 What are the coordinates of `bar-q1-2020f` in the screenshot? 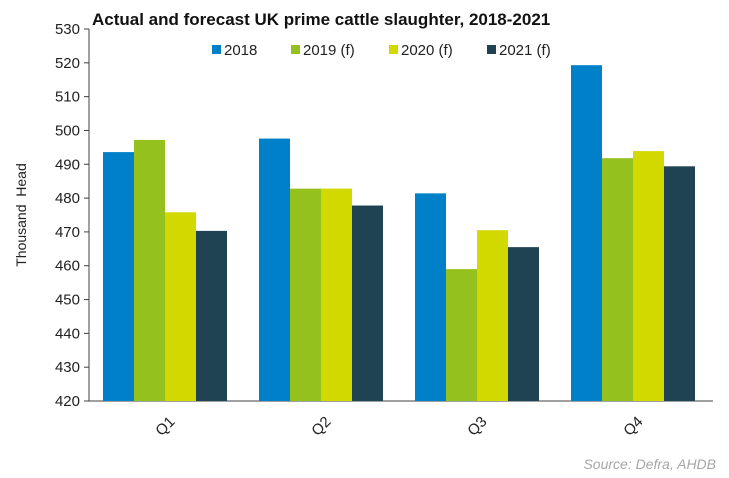 It's located at (180, 306).